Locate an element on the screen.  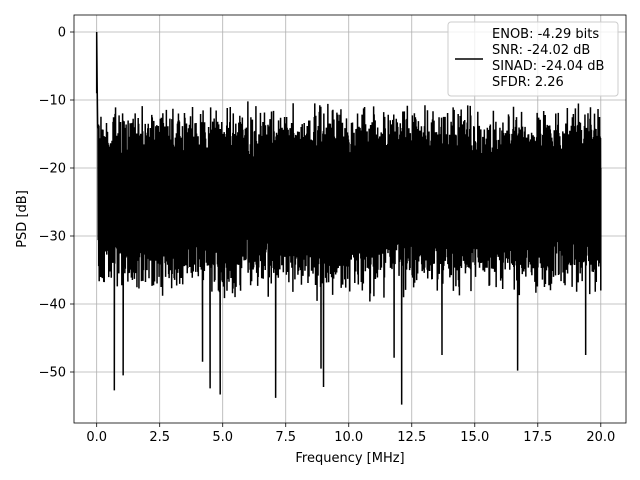
legend-entry-enob: ENOB: -4.29 bits is located at coordinates (545, 34).